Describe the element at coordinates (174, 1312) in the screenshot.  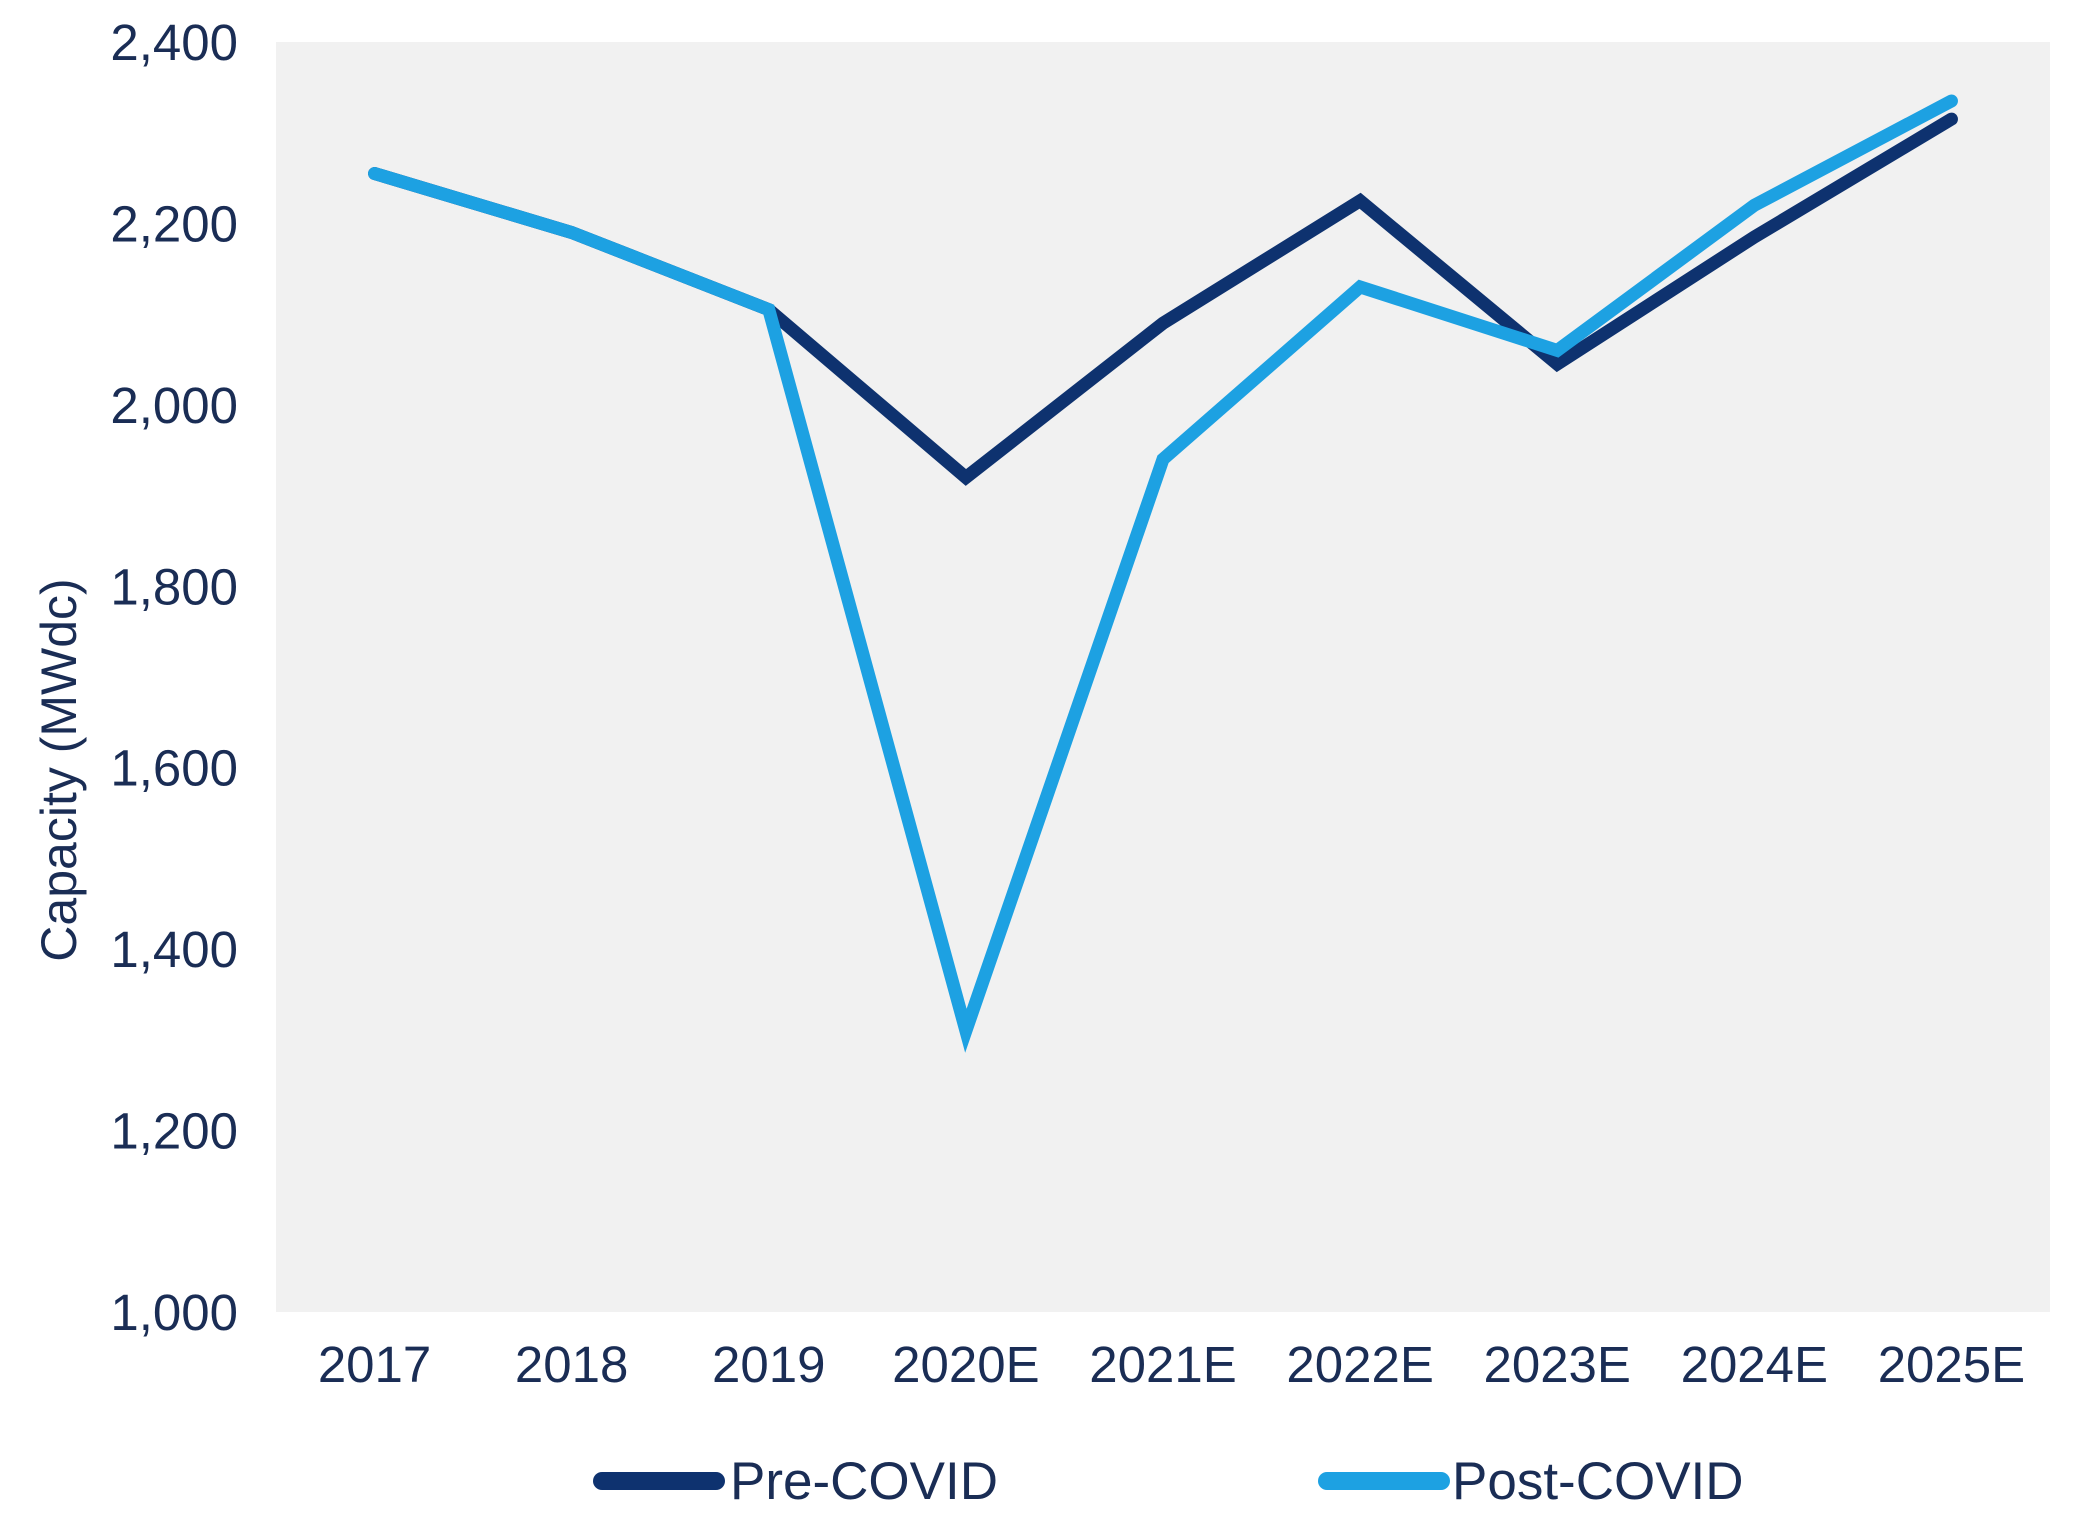
I see `y-tick-label: 1,000` at that location.